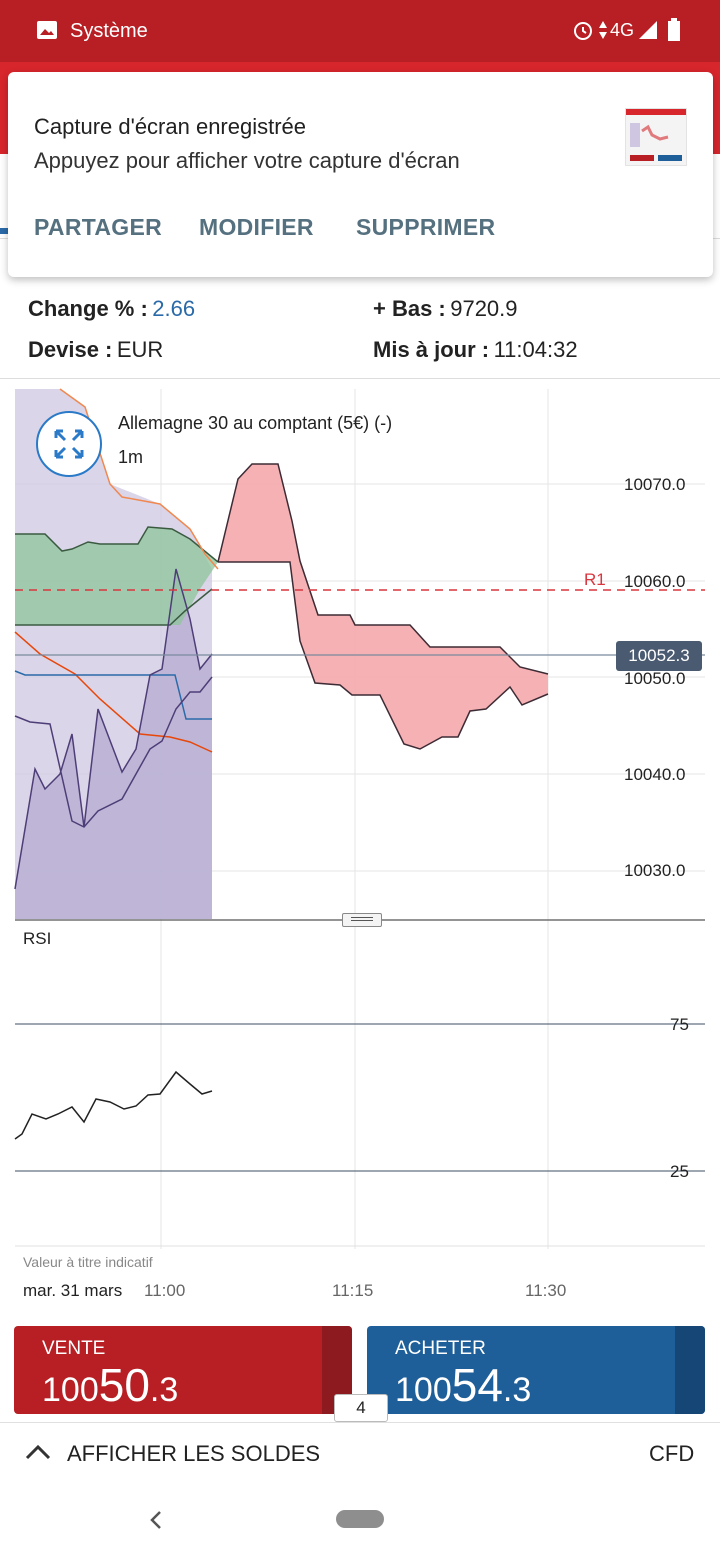 This screenshot has height=1560, width=720. Describe the element at coordinates (113, 1105) in the screenshot. I see `rsi-line` at that location.